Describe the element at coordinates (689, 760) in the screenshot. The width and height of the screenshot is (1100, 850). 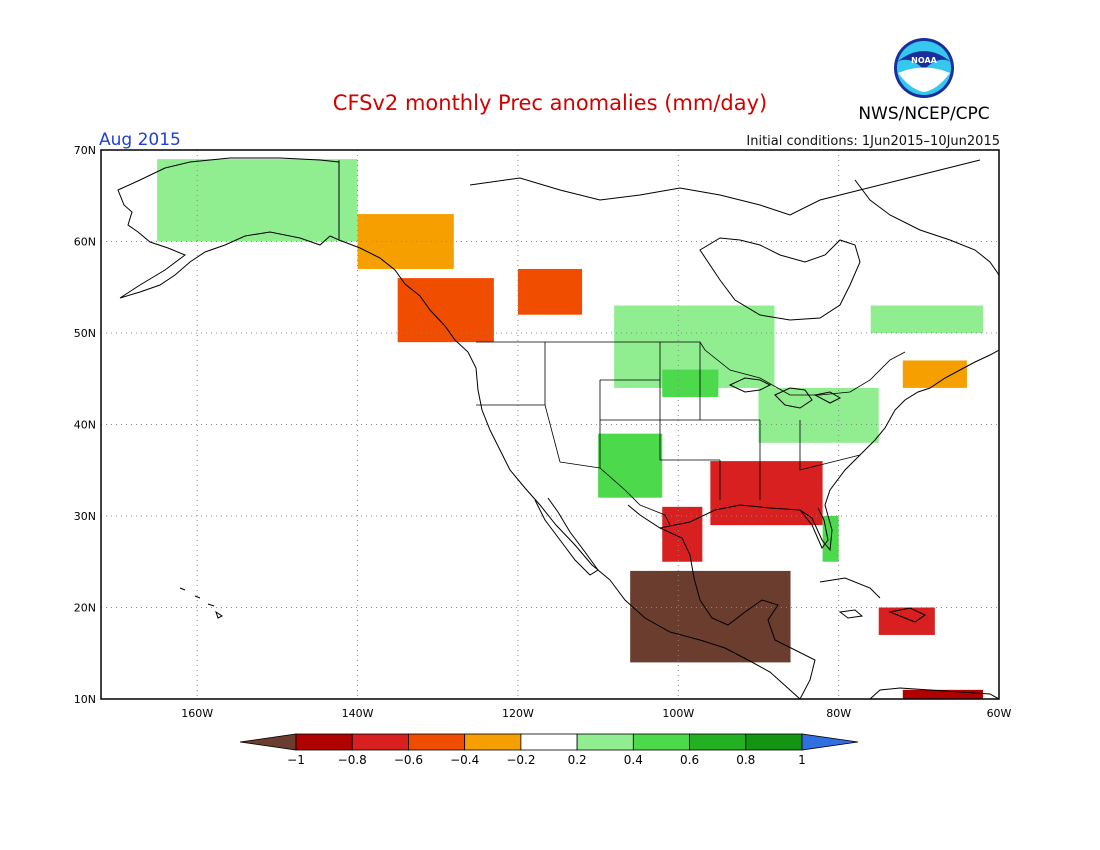
I see `colorbar-tick-label: 0.6` at that location.